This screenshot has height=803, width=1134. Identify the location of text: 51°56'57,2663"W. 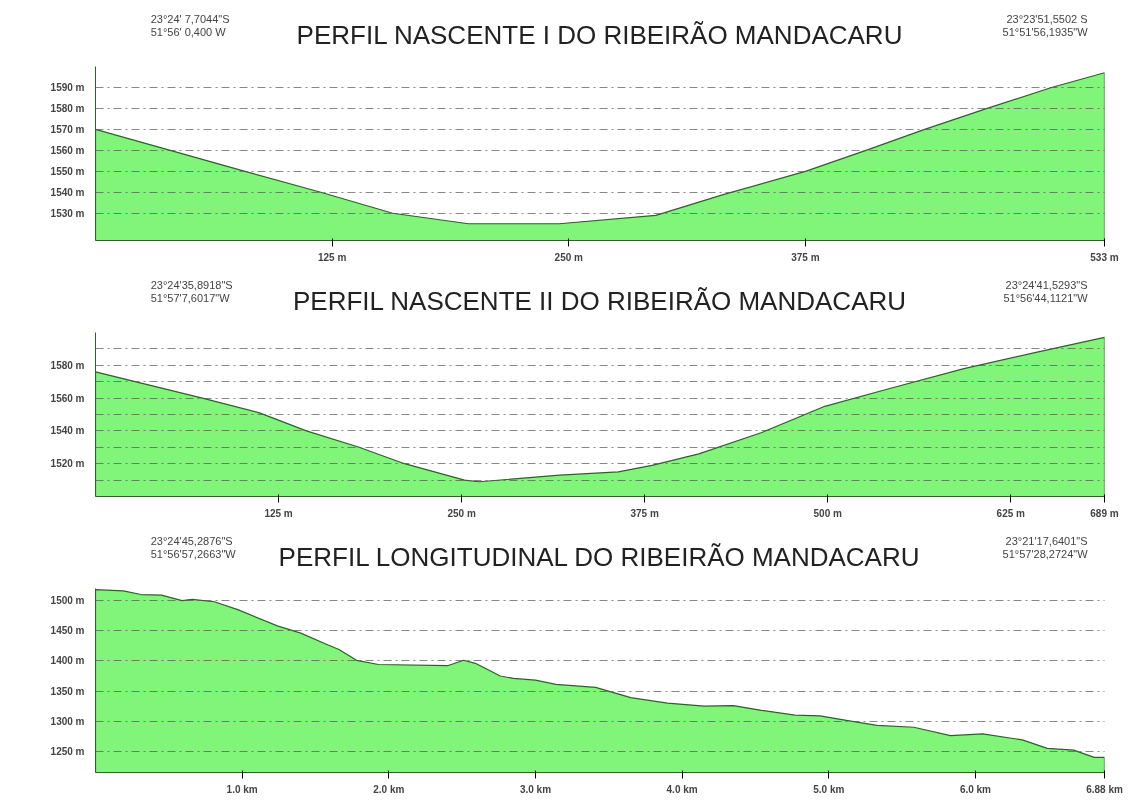
(193, 553).